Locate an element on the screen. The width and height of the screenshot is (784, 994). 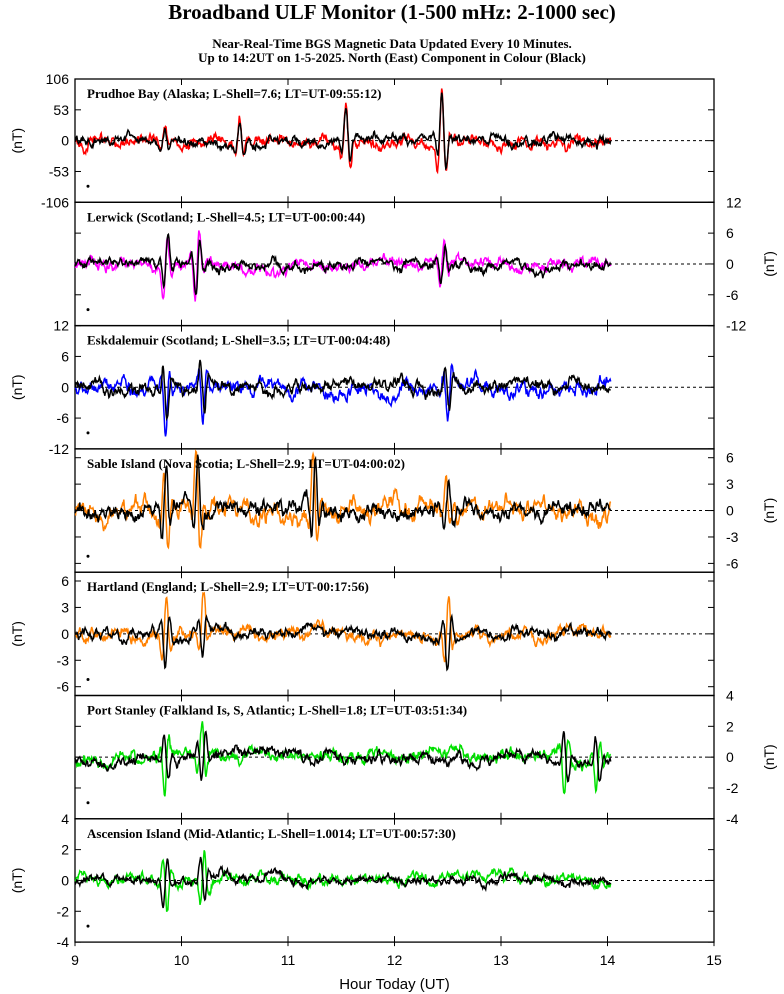
panel-1-ytick-label: 53 is located at coordinates (61, 110).